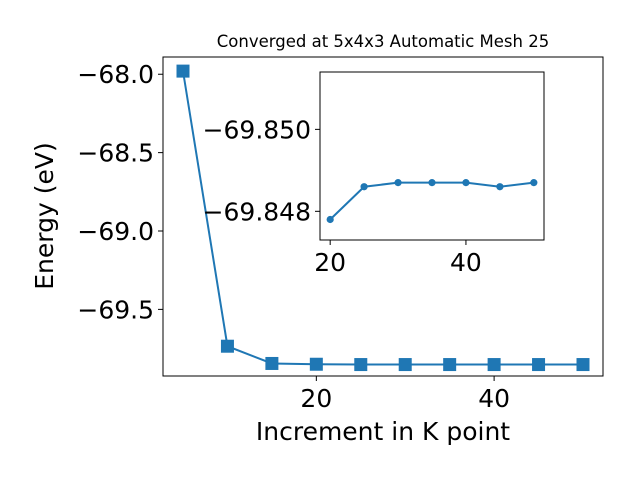 This screenshot has width=640, height=480. Describe the element at coordinates (383, 431) in the screenshot. I see `x-axis-label: Increment in K point` at that location.